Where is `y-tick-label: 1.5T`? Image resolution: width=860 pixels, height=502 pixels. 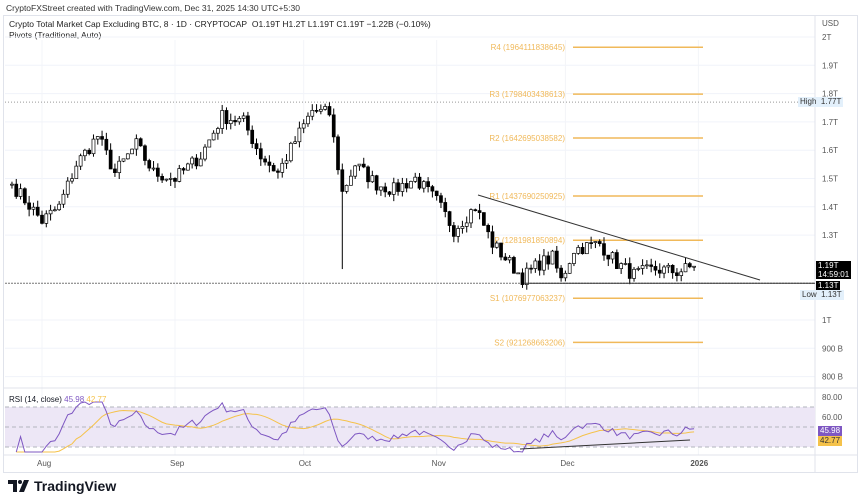
y-tick-label: 1.5T is located at coordinates (830, 179).